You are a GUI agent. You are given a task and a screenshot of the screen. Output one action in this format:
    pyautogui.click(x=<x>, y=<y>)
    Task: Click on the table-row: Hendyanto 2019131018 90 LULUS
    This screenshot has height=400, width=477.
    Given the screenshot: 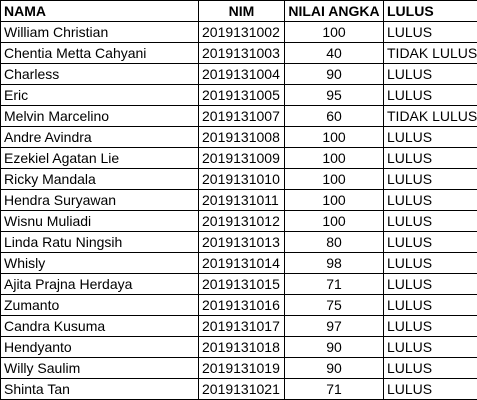 What is the action you would take?
    pyautogui.click(x=238, y=347)
    